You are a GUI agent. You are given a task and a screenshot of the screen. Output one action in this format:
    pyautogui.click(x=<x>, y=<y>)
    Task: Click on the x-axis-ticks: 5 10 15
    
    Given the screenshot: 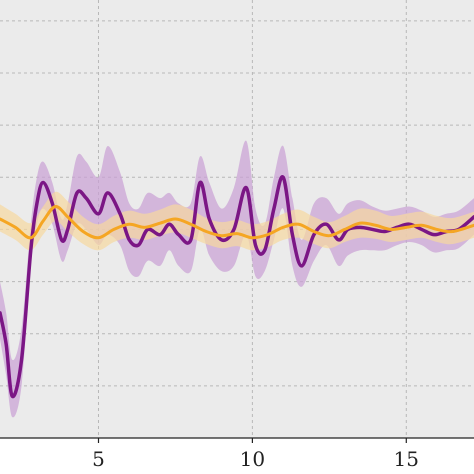 What is the action you would take?
    pyautogui.click(x=255, y=454)
    